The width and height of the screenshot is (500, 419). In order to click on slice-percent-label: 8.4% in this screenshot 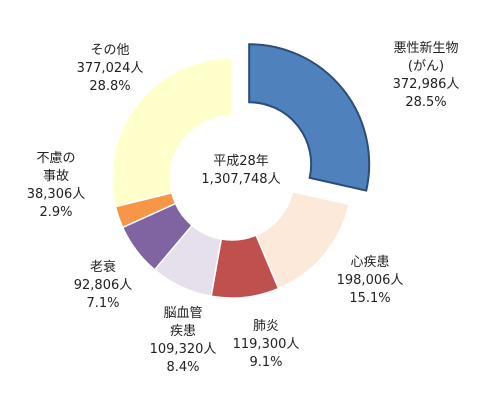, I will do `click(183, 367)`.